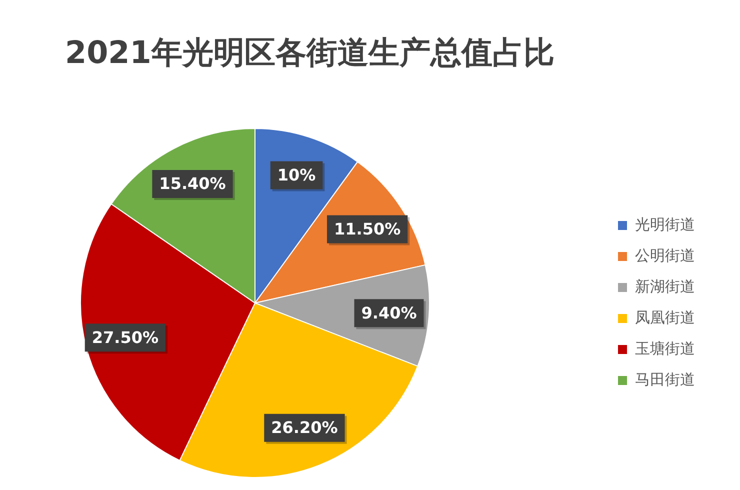 The height and width of the screenshot is (490, 740). What do you see at coordinates (304, 428) in the screenshot?
I see `data-label: 26.20%` at bounding box center [304, 428].